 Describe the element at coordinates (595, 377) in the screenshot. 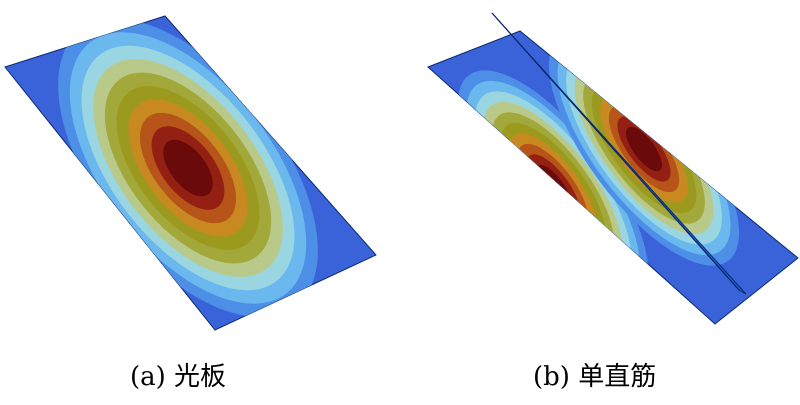

I see `caption-single-stiffener: (b) 单直筋` at that location.